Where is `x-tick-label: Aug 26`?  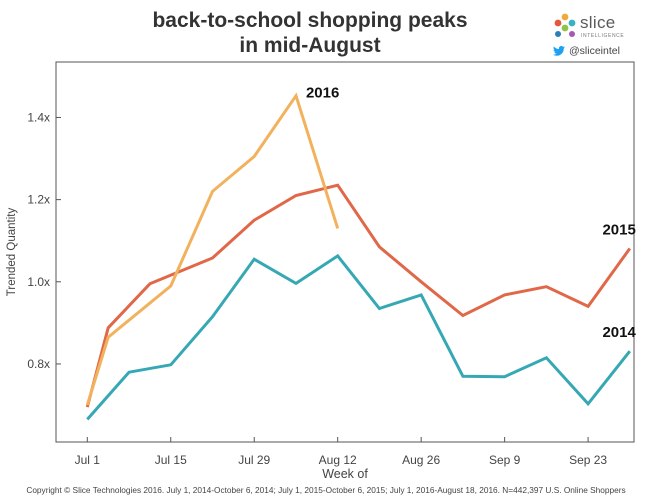
x-tick-label: Aug 26 is located at coordinates (421, 460).